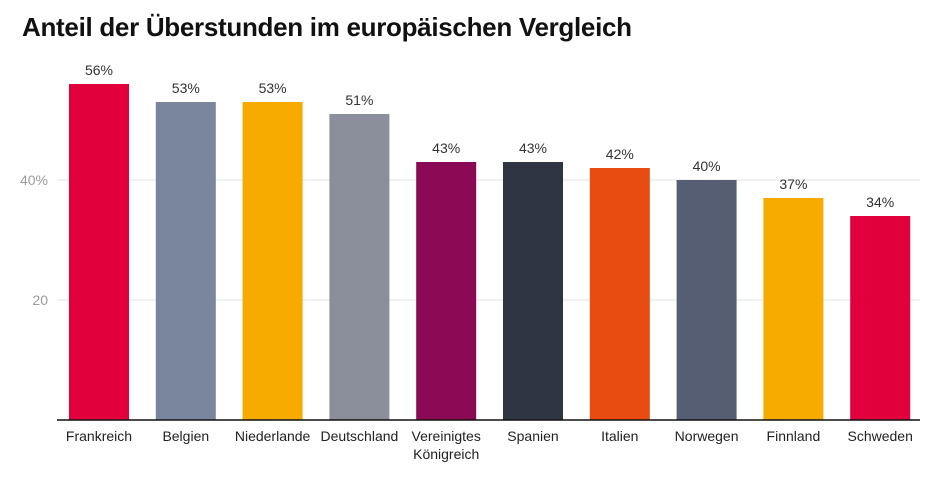  Describe the element at coordinates (34, 180) in the screenshot. I see `y-tick-label: 40%` at that location.